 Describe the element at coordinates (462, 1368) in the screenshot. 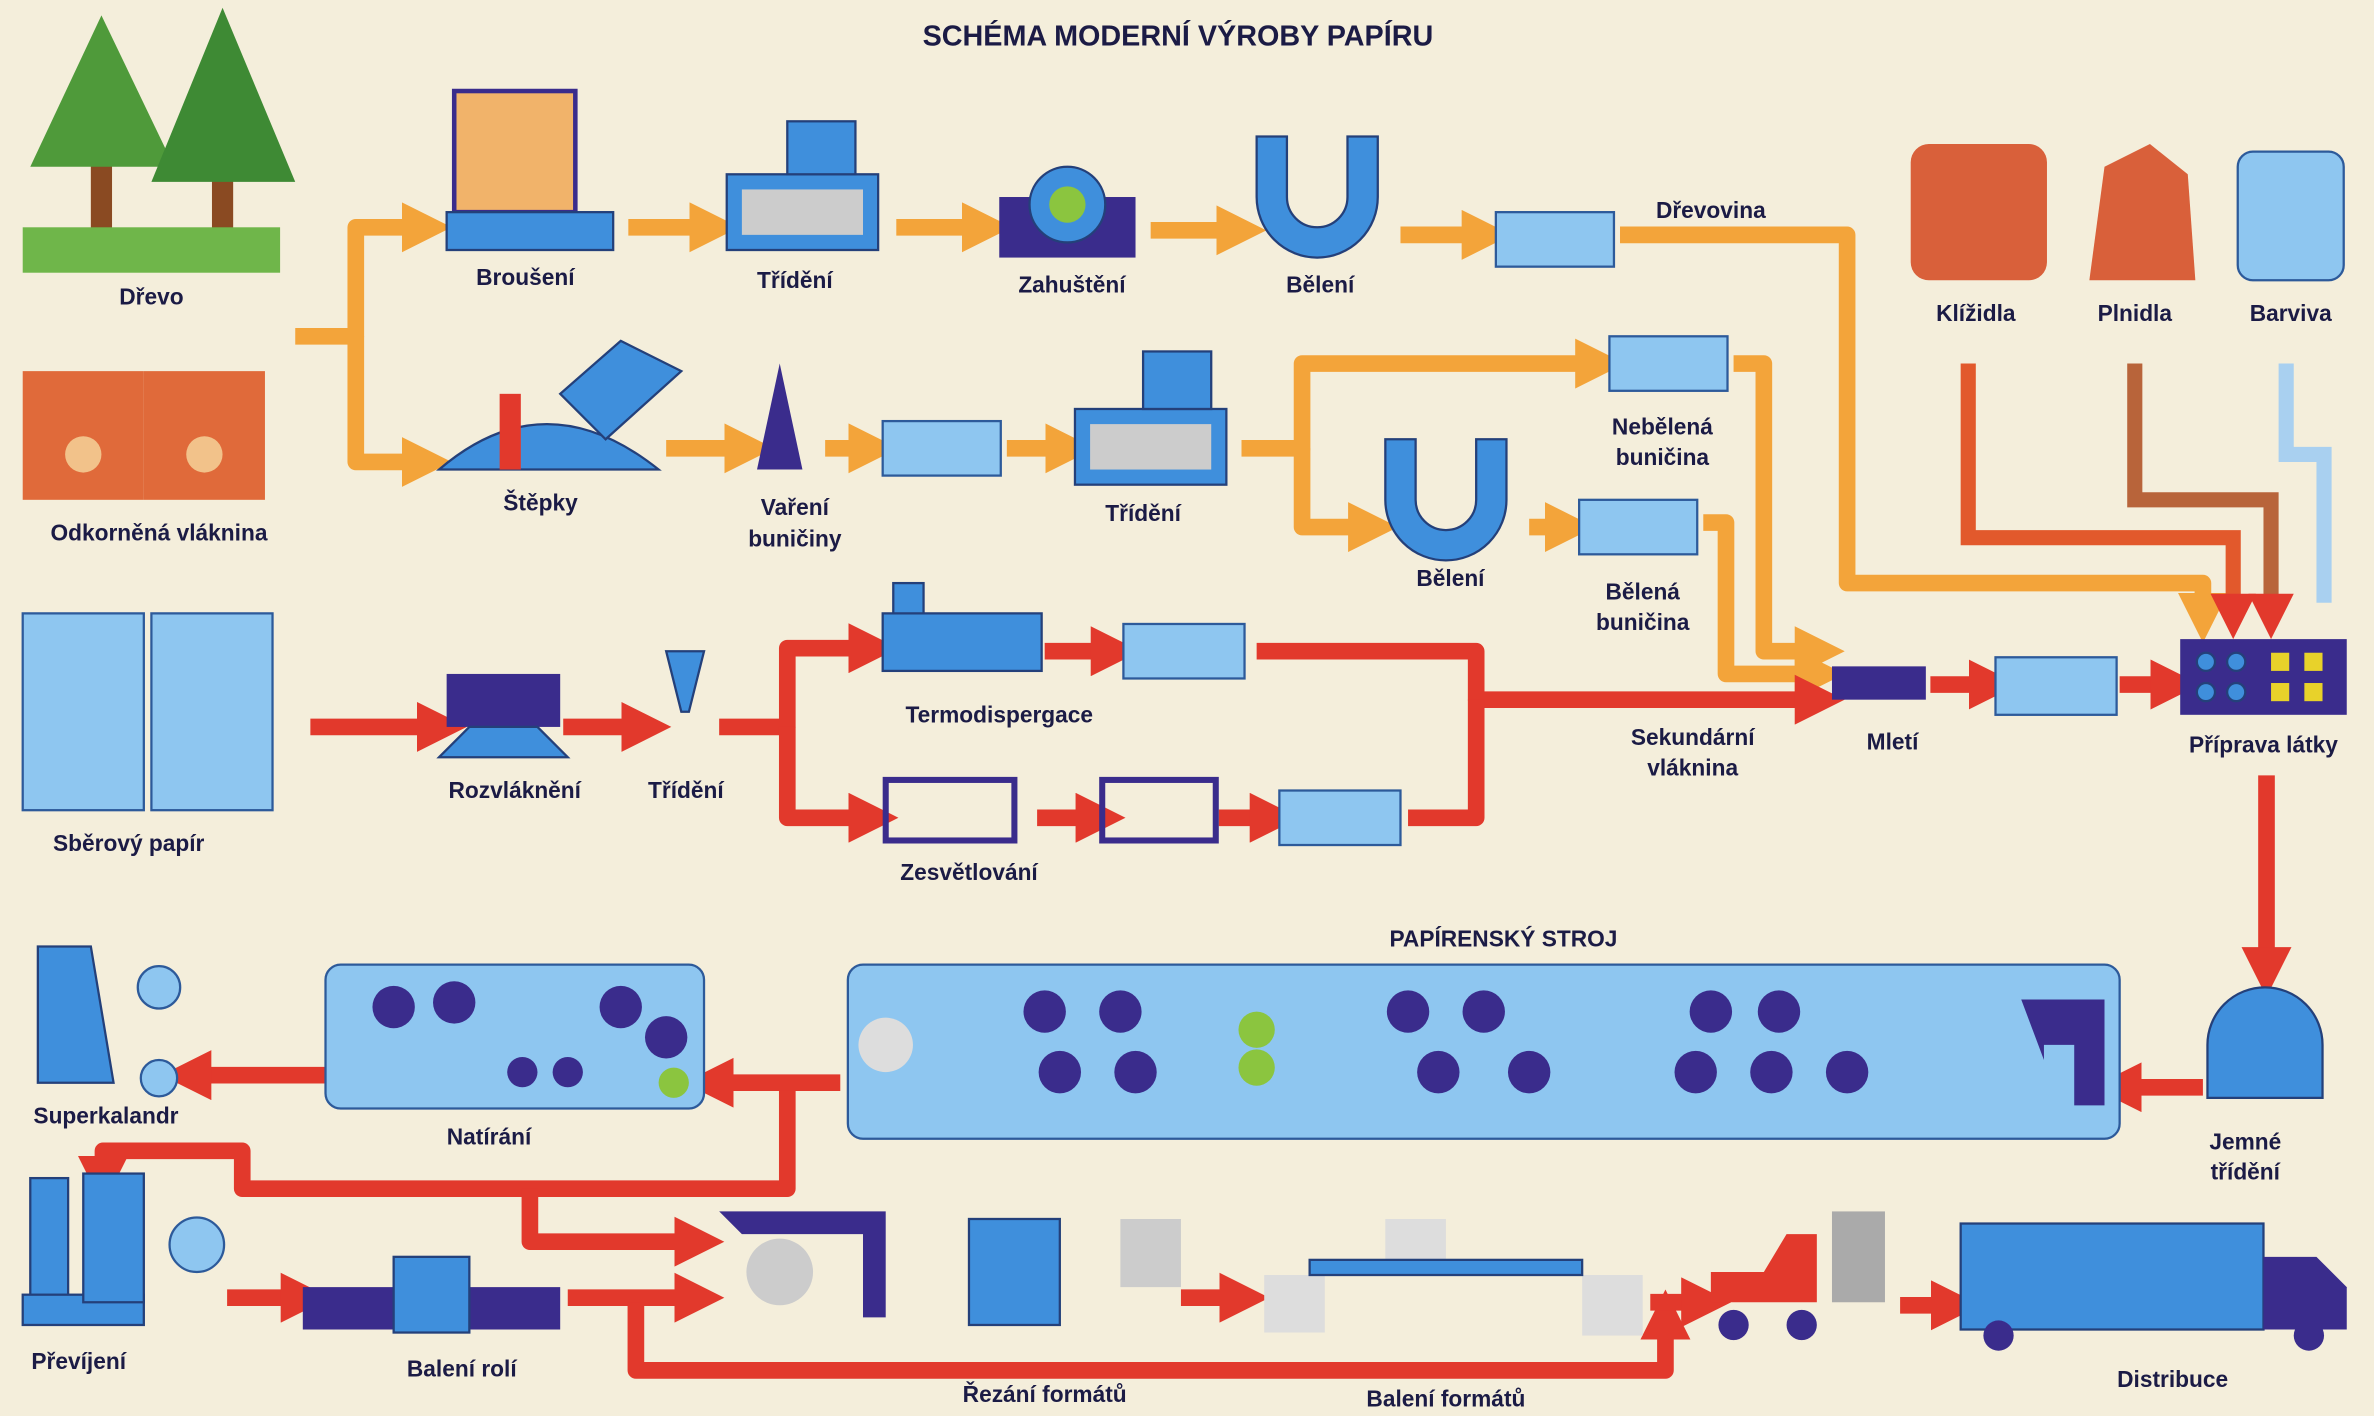

I see `node-label: Balení rolí` at that location.